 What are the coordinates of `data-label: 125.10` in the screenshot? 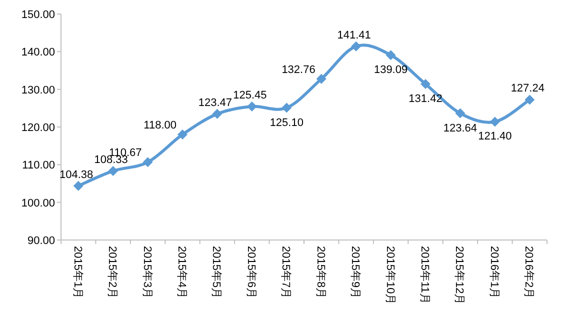 It's located at (287, 122).